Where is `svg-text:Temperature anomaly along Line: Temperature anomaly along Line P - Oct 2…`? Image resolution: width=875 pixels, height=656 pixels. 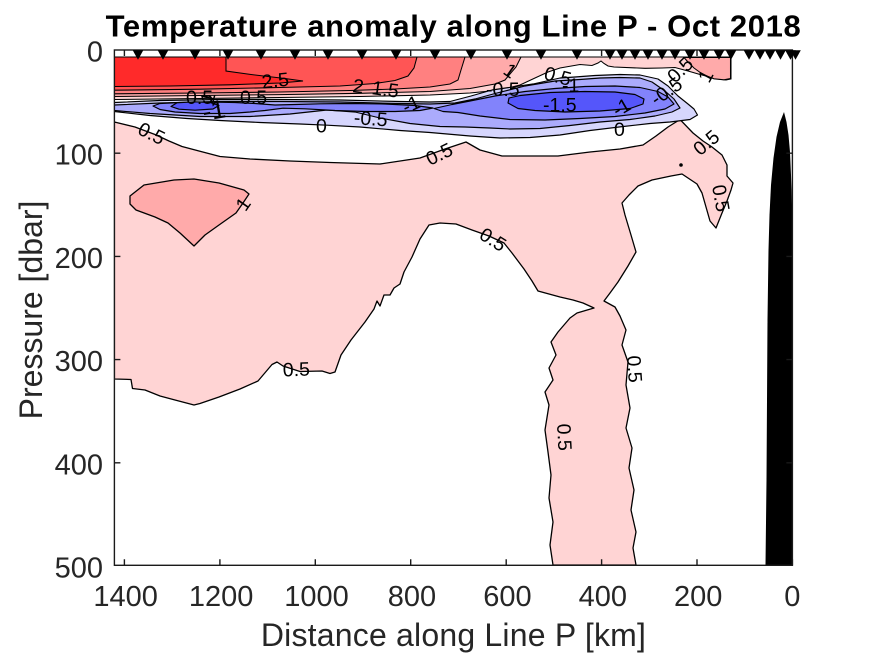
svg-text:Temperature anomaly along Line: Temperature anomaly along Line P - Oct 2… is located at coordinates (454, 26).